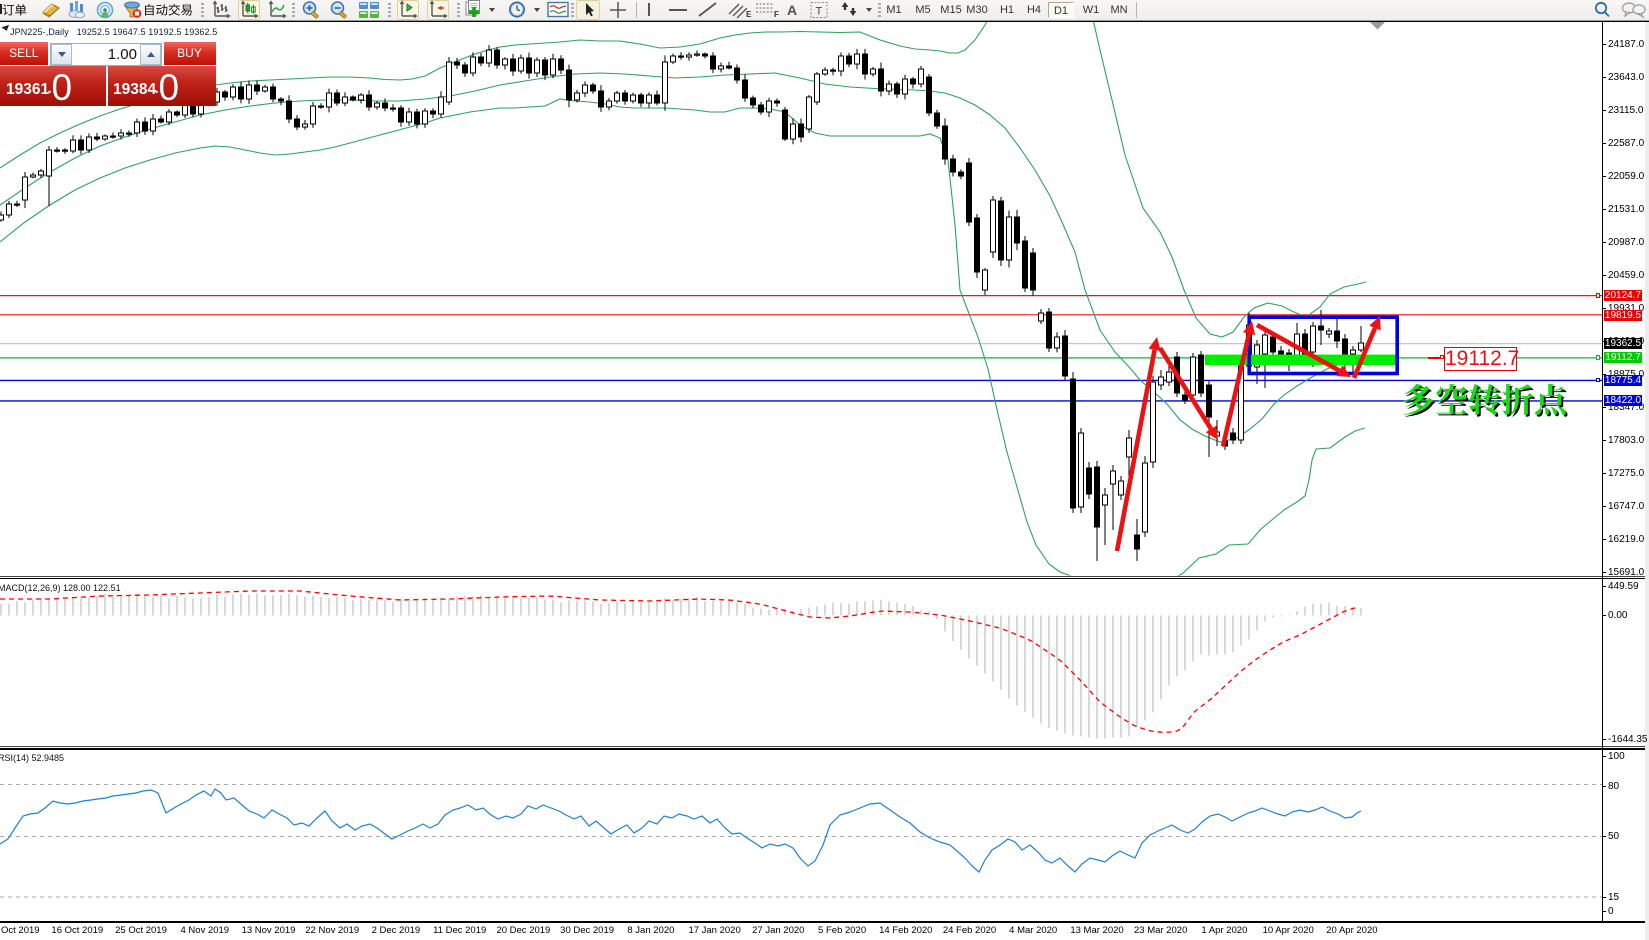 The height and width of the screenshot is (940, 1649). Describe the element at coordinates (749, 14) in the screenshot. I see `svg-text: E` at that location.